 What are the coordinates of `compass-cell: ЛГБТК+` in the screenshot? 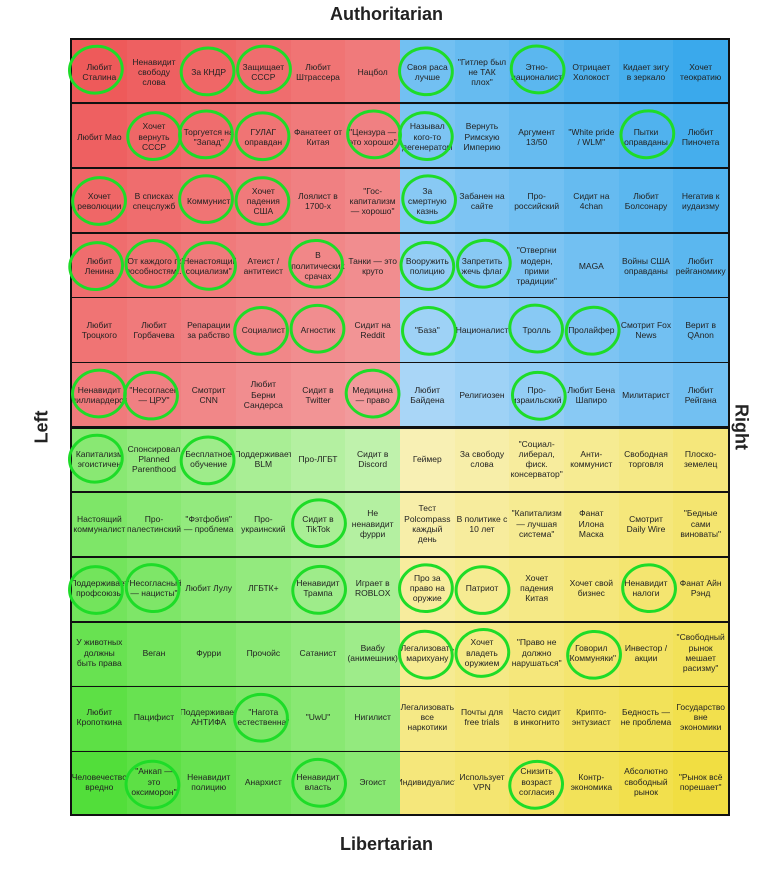 It's located at (263, 588).